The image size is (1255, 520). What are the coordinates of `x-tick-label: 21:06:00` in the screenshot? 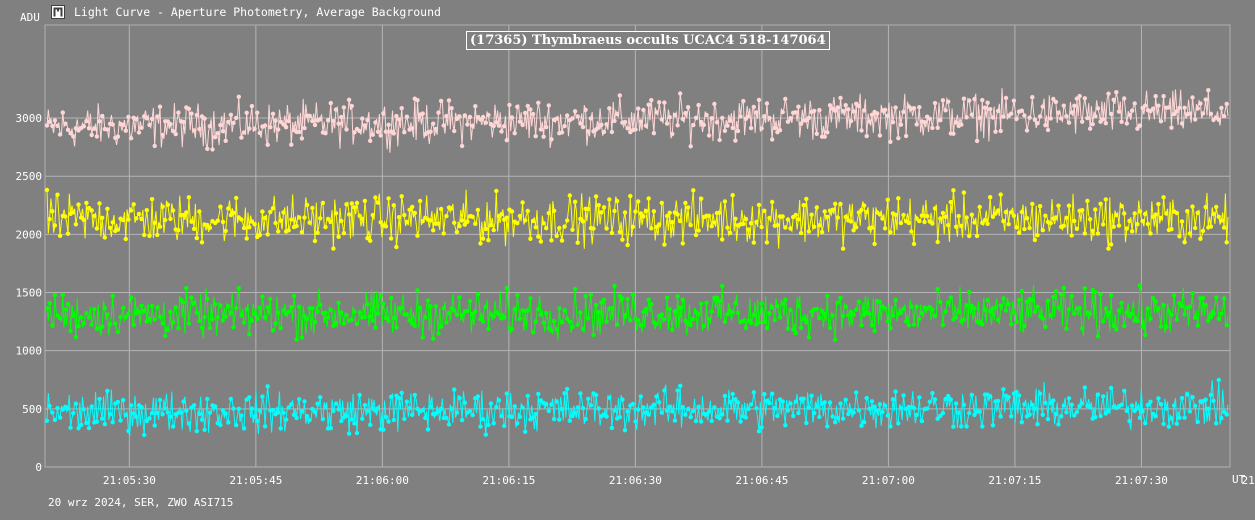 It's located at (382, 480).